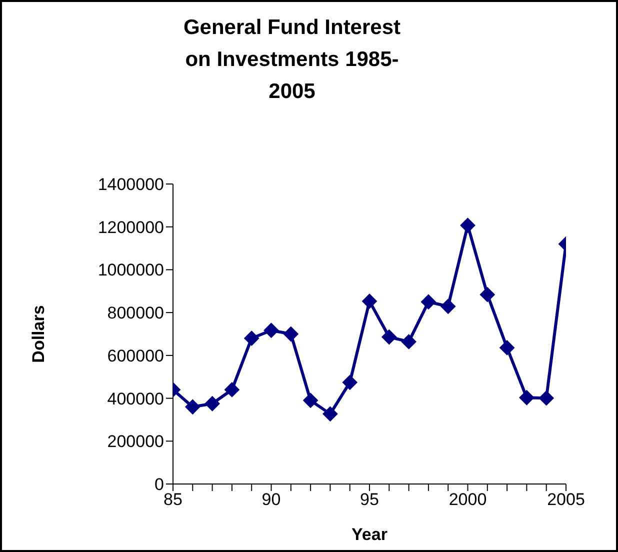  What do you see at coordinates (369, 500) in the screenshot?
I see `x-tick-label: 95` at bounding box center [369, 500].